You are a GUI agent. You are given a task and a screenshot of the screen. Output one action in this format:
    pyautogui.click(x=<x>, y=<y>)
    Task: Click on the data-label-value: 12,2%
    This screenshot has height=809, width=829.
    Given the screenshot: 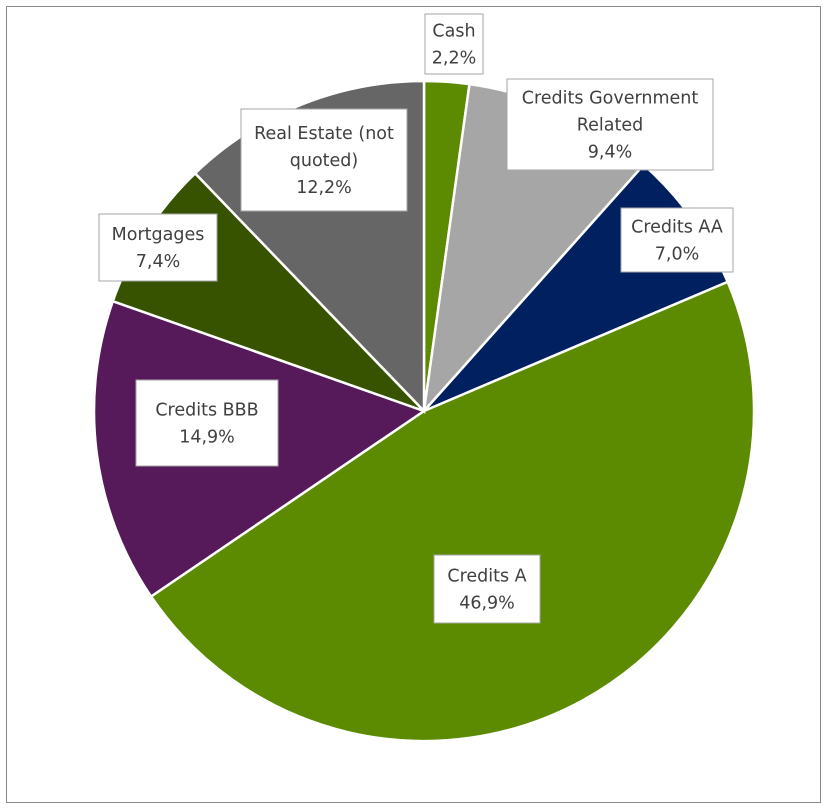 What is the action you would take?
    pyautogui.click(x=324, y=188)
    